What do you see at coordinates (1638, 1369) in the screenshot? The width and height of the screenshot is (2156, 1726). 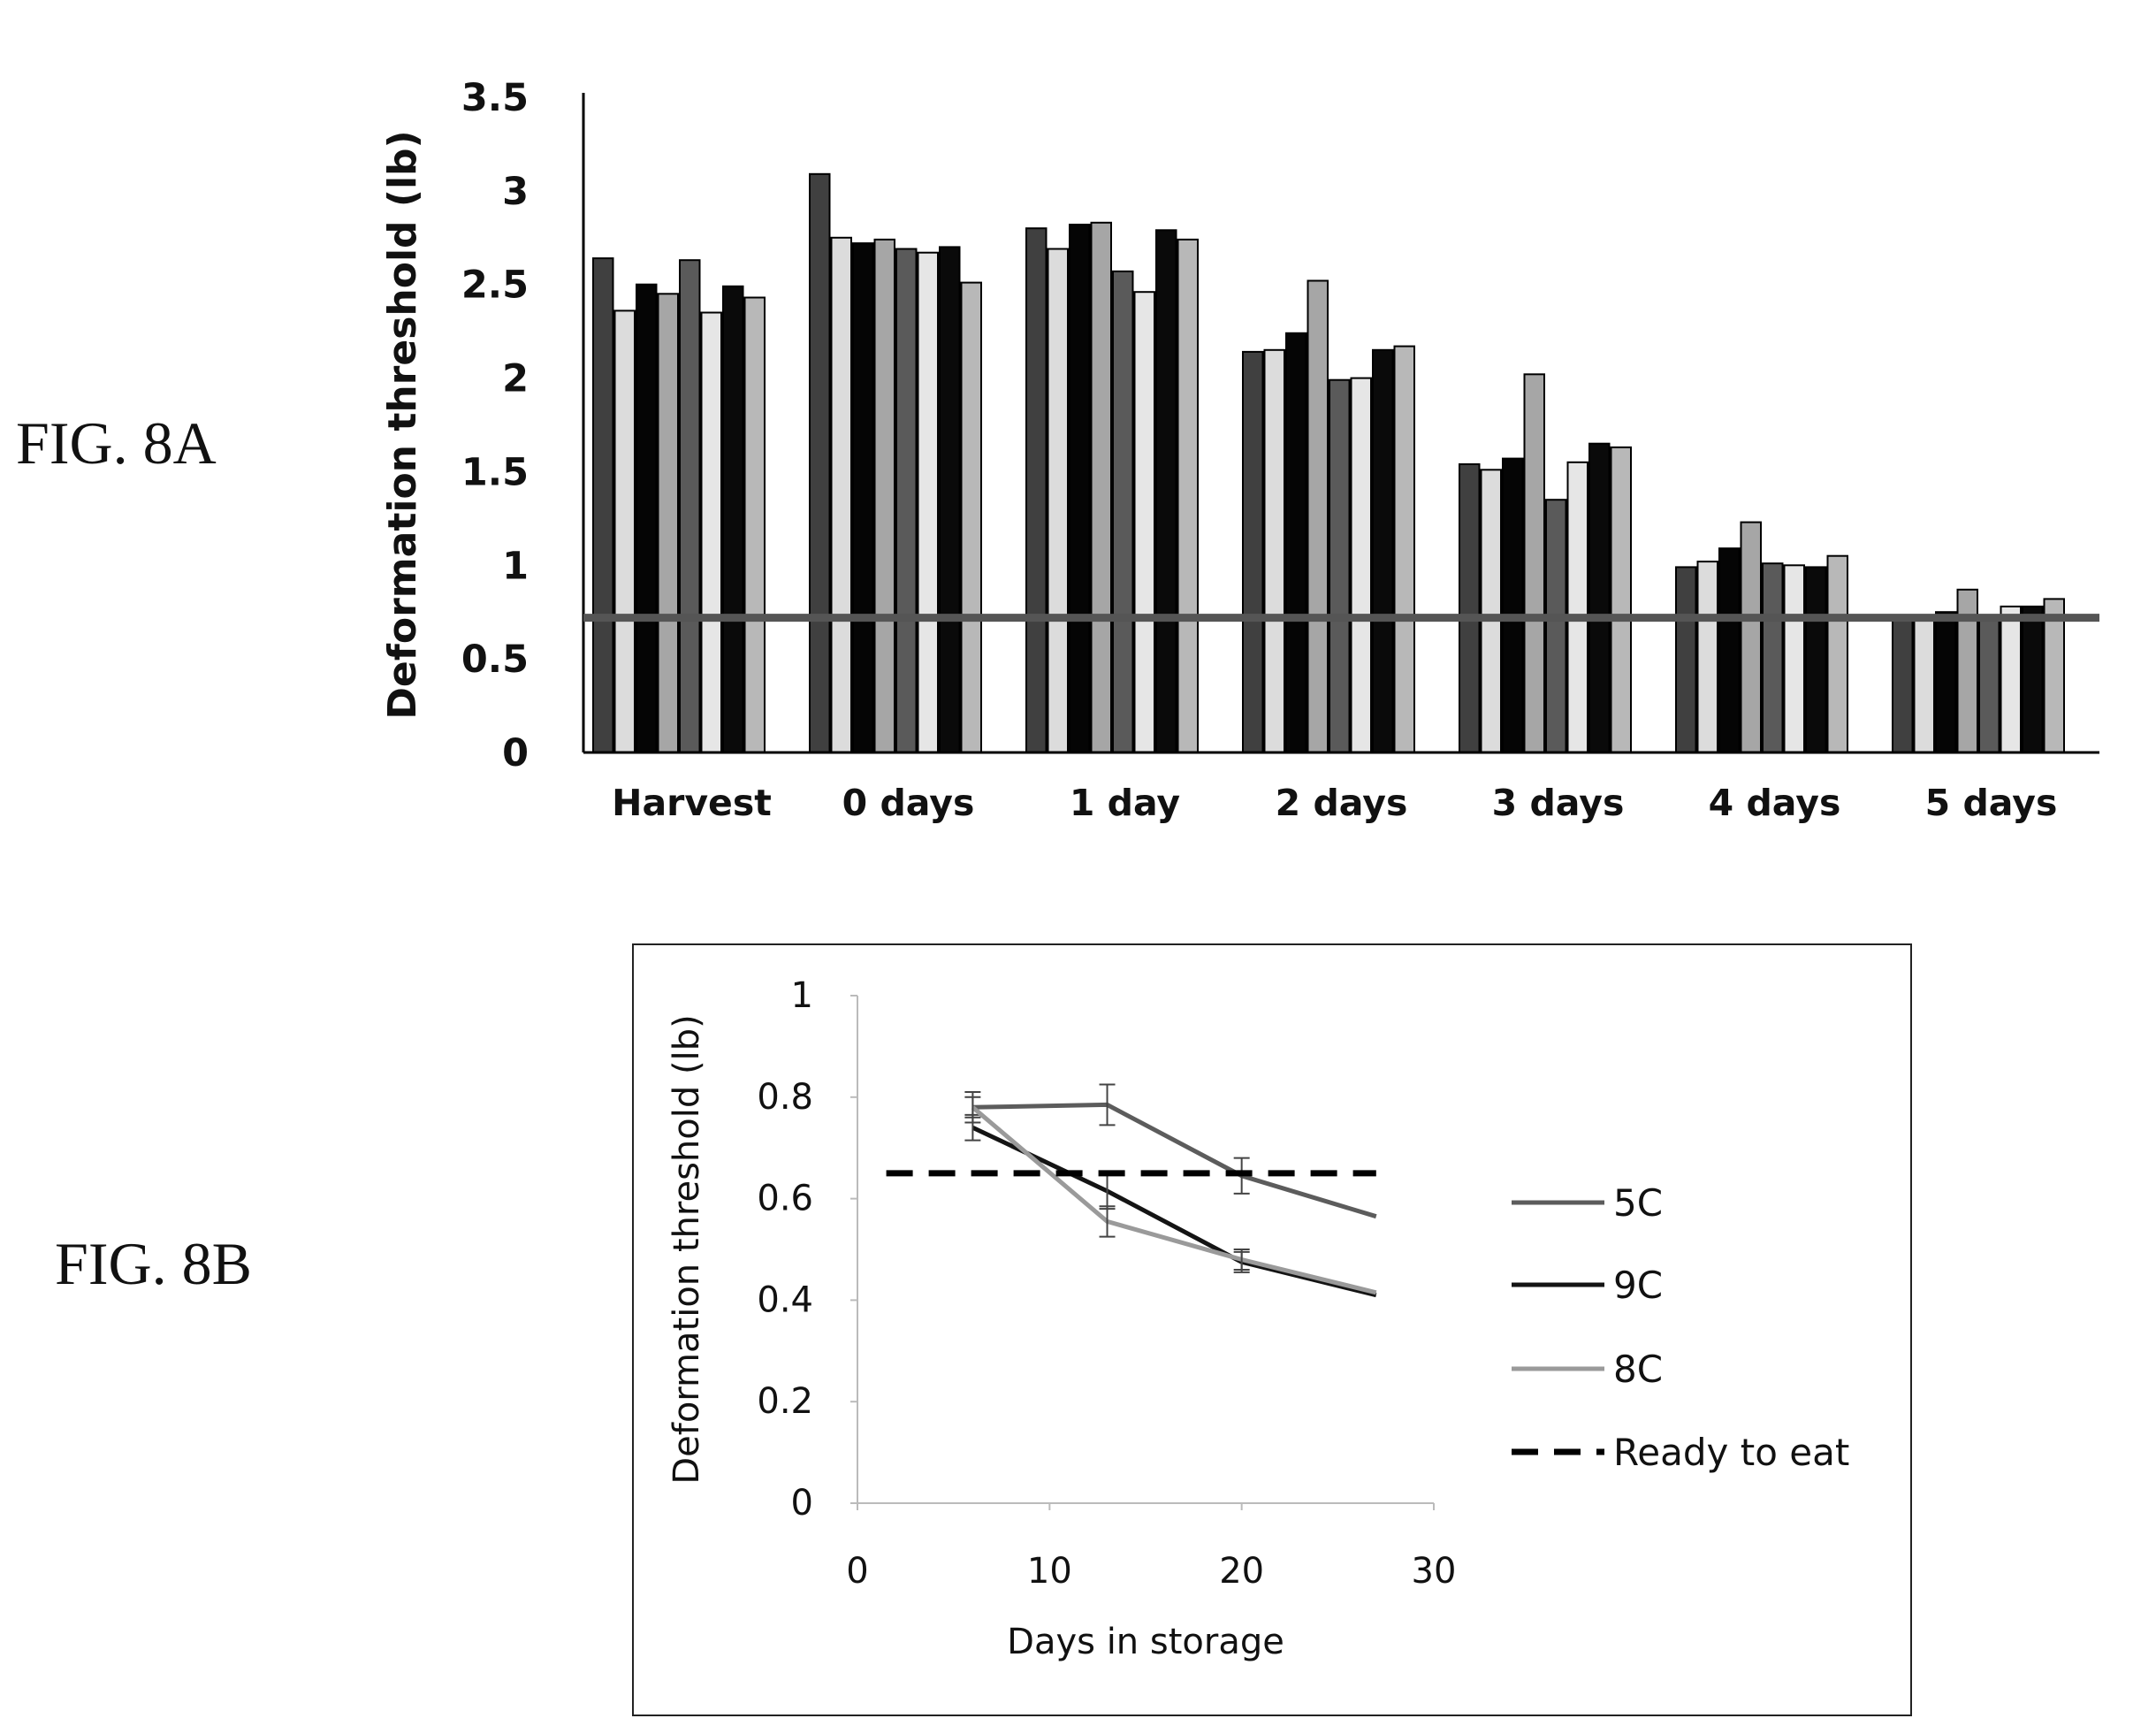 I see `fig-8b-legend-label-8c: 8C` at bounding box center [1638, 1369].